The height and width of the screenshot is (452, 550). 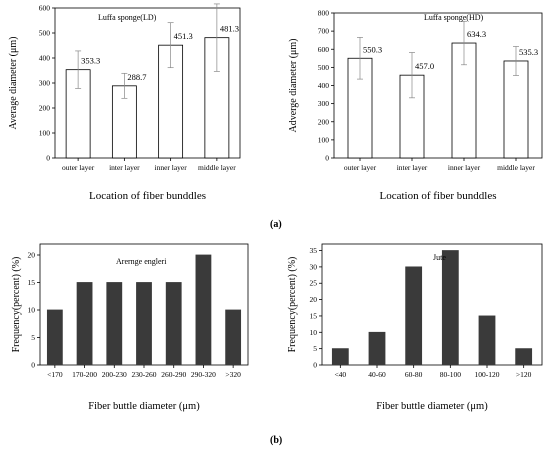 I want to click on x-tick-label: >320, so click(x=233, y=374).